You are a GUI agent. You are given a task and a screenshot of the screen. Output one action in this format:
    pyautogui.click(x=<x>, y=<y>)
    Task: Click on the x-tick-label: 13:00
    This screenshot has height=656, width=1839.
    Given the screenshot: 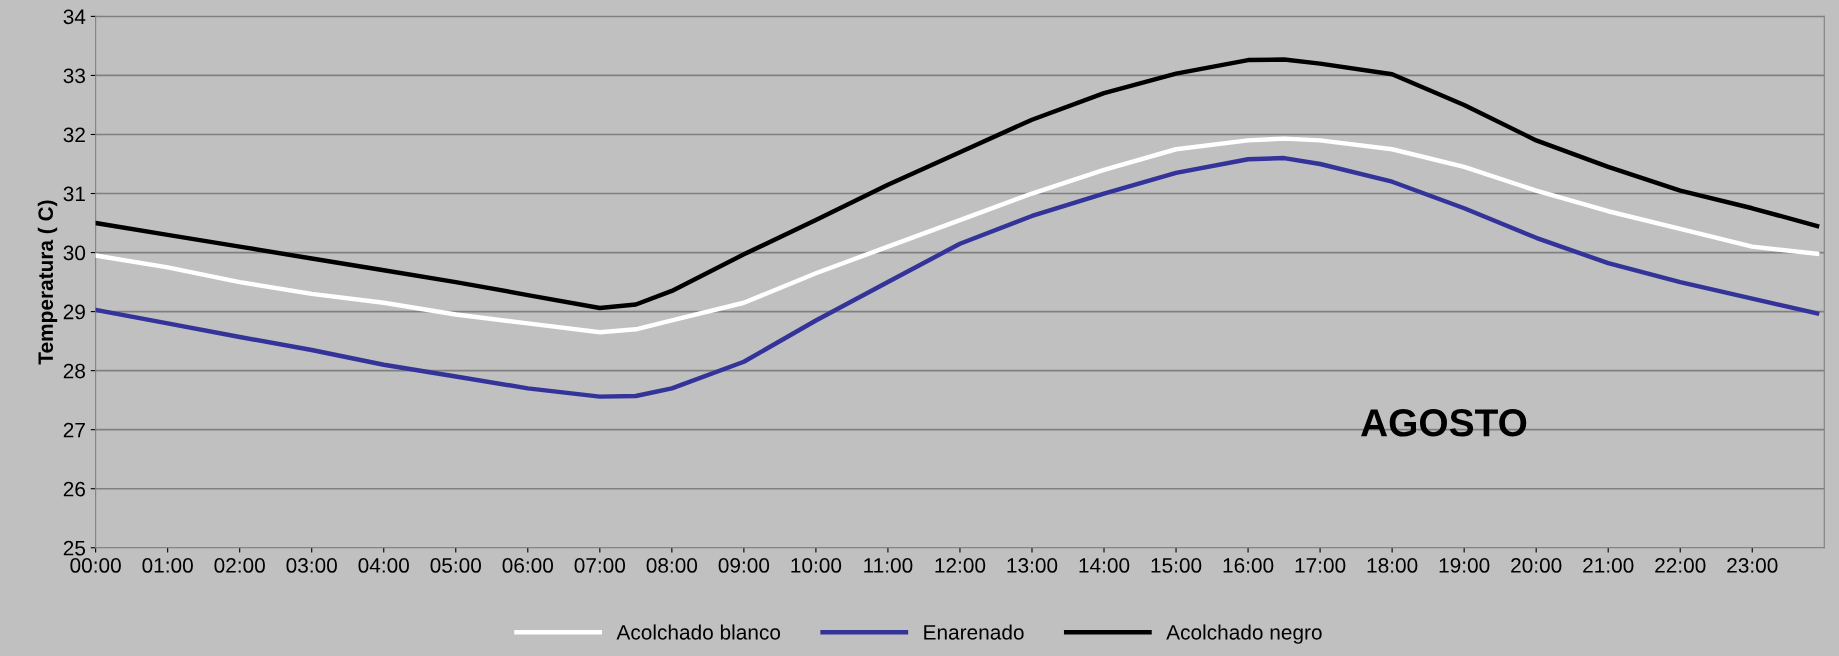 What is the action you would take?
    pyautogui.click(x=1032, y=565)
    